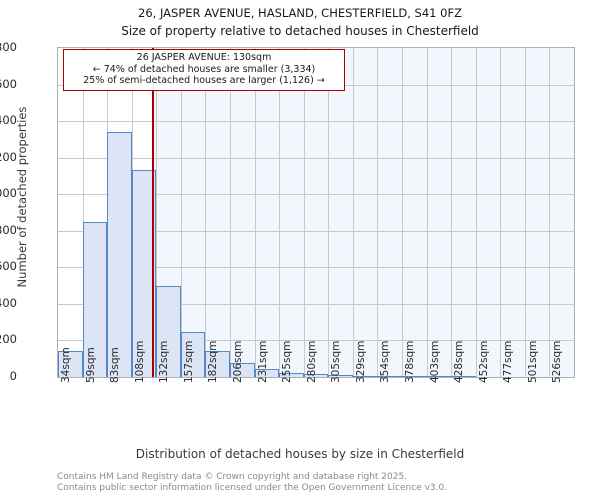  Describe the element at coordinates (8, 156) in the screenshot. I see `y-tick-label: 1200` at that location.